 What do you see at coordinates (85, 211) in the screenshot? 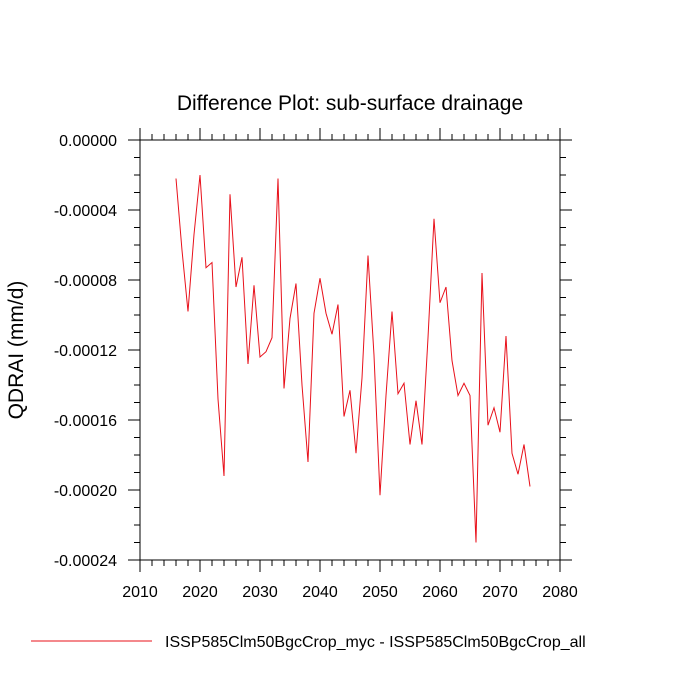
I see `y-tick-label: -0.00004` at bounding box center [85, 211].